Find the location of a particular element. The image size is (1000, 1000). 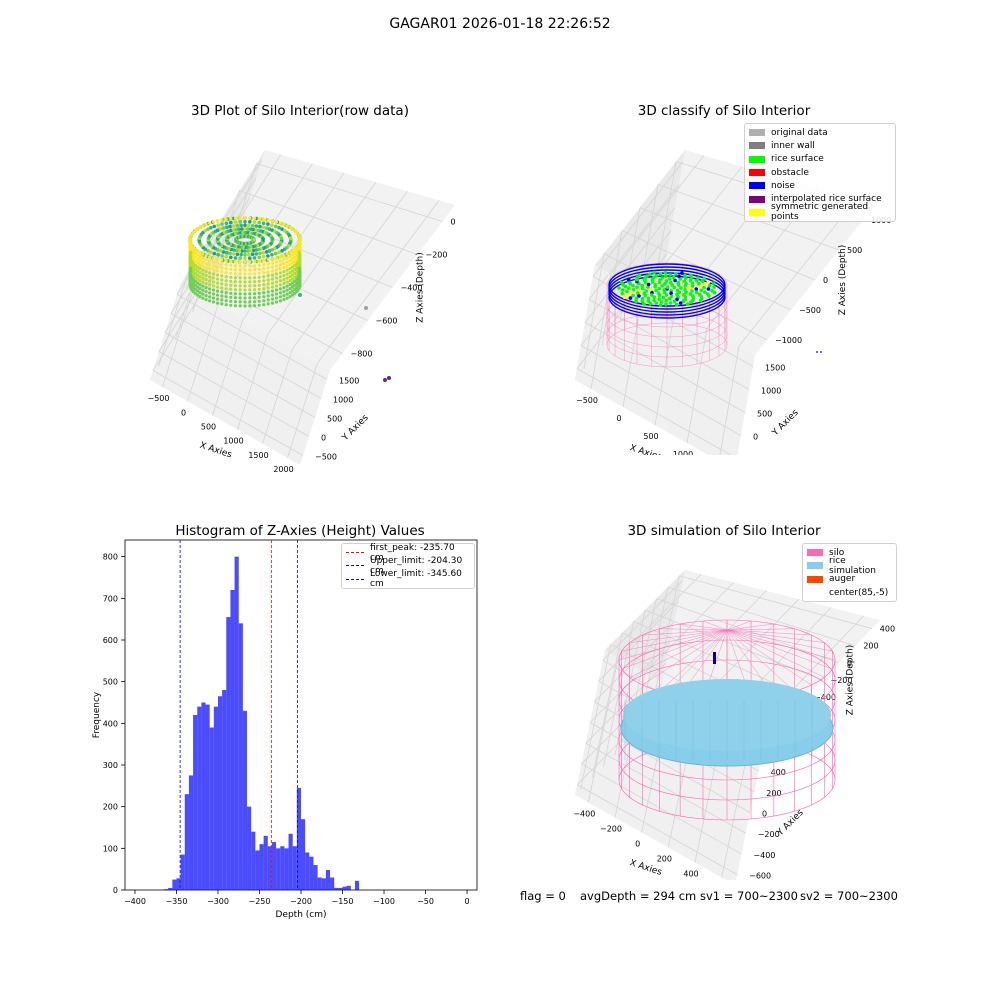

legend-entry: noise is located at coordinates (820, 185).